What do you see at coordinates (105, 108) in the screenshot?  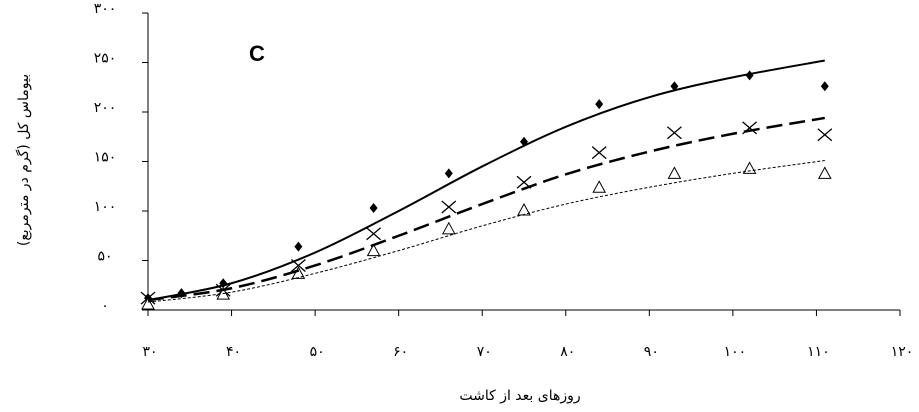 I see `y-tick-label: ۲۰۰` at bounding box center [105, 108].